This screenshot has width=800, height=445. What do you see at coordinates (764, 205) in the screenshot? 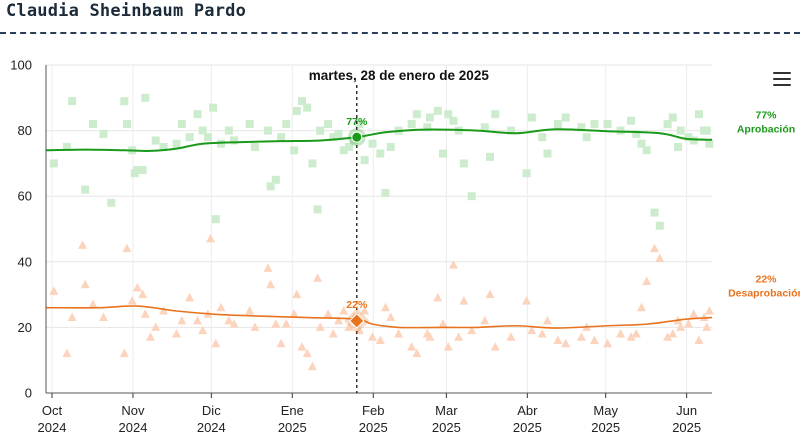
I see `end-labels: 77% Aprobación 22% Desaprobación` at bounding box center [764, 205].